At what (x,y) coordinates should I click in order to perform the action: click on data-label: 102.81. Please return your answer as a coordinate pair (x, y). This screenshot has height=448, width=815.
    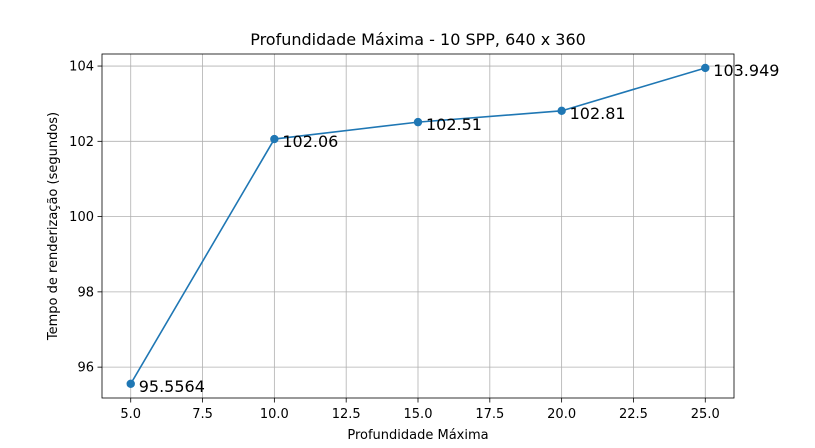
    Looking at the image, I should click on (598, 113).